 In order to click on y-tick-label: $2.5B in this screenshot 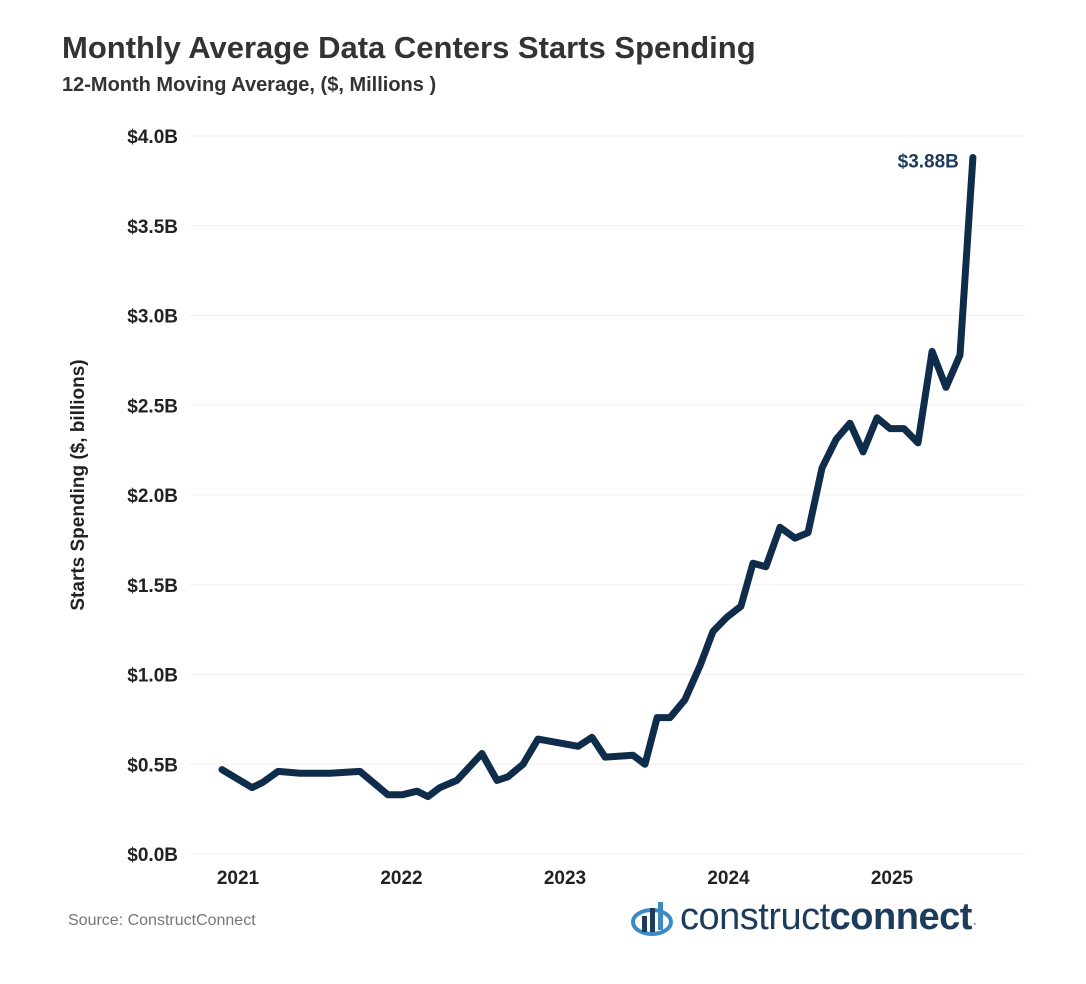, I will do `click(152, 406)`.